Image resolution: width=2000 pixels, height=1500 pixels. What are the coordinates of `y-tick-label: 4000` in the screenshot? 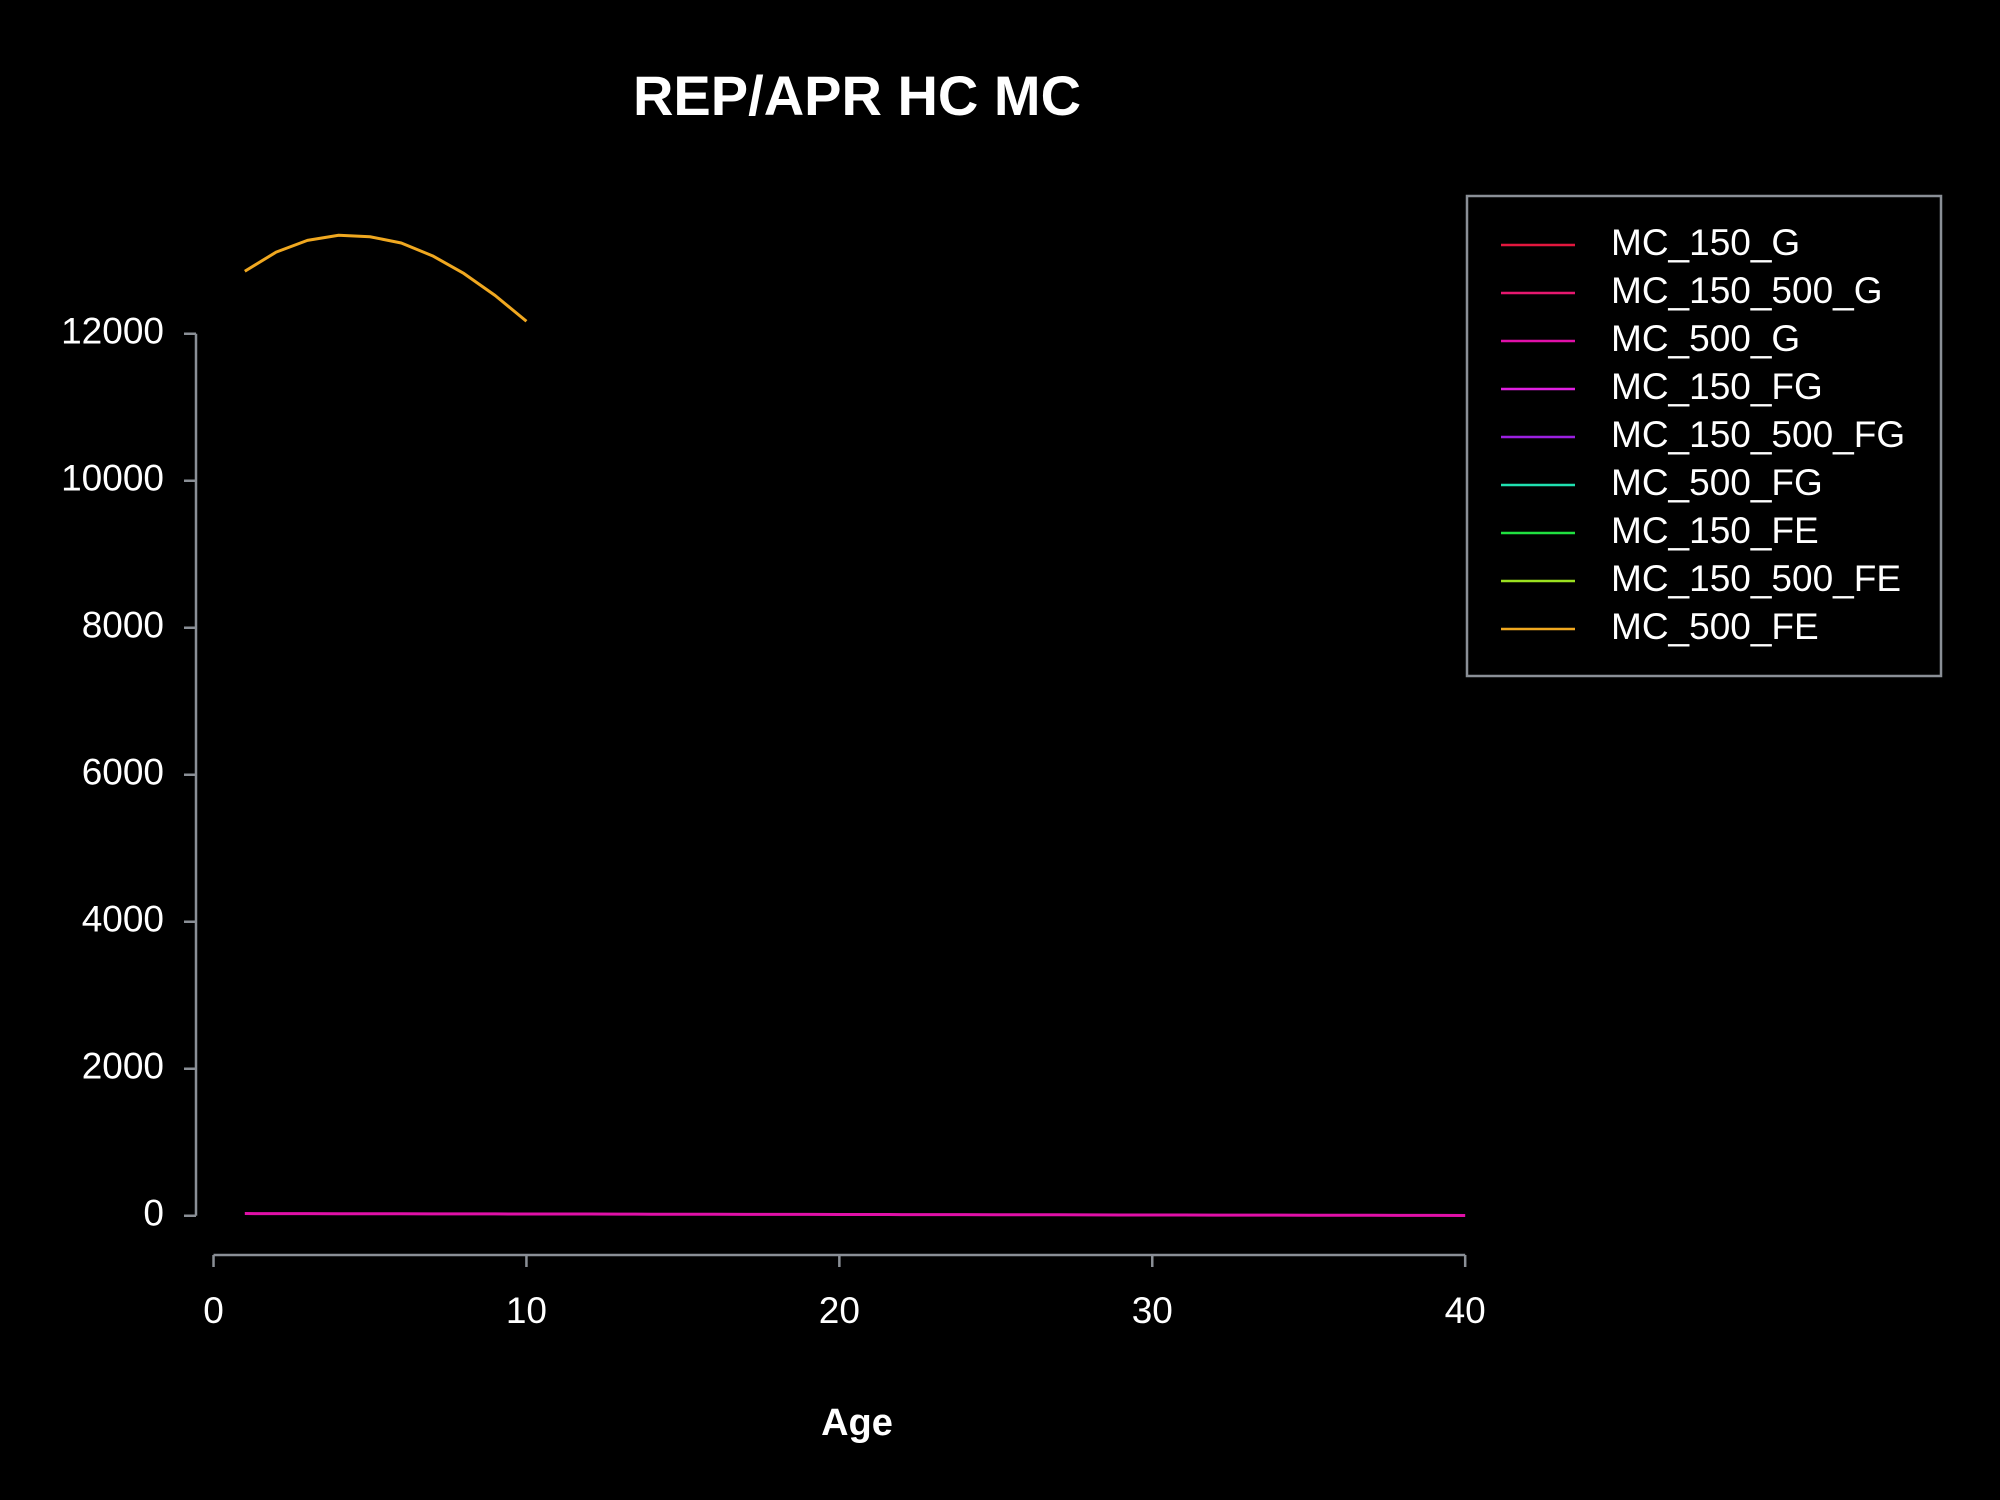 It's located at (123, 919).